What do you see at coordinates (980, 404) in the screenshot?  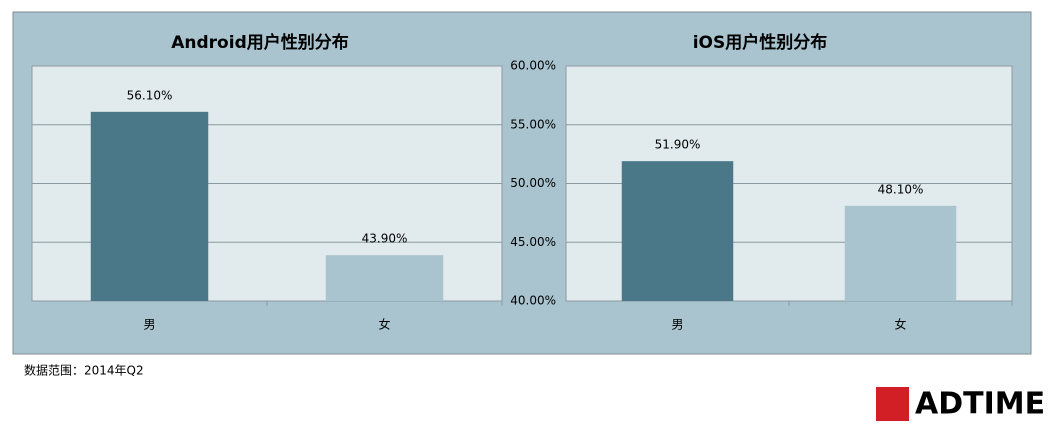 I see `logo: ADTIME` at bounding box center [980, 404].